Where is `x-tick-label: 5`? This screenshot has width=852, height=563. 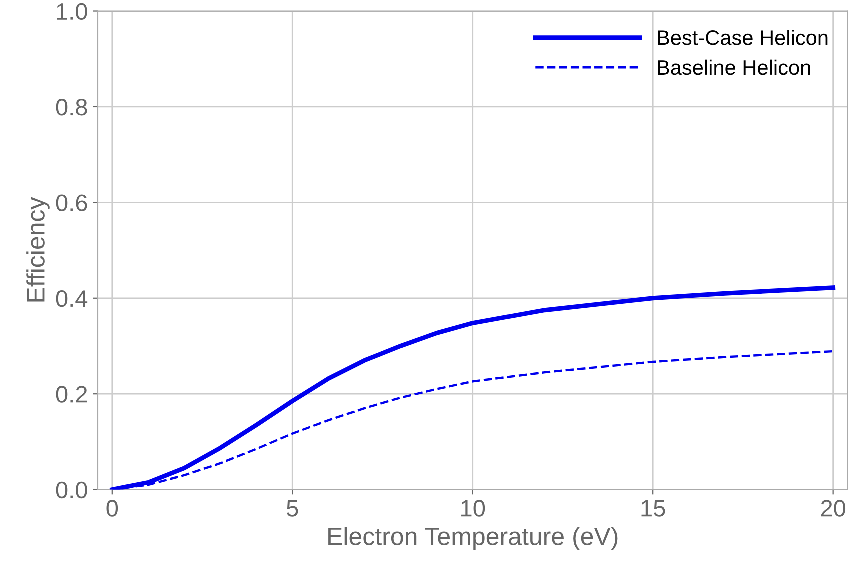 x-tick-label: 5 is located at coordinates (292, 508).